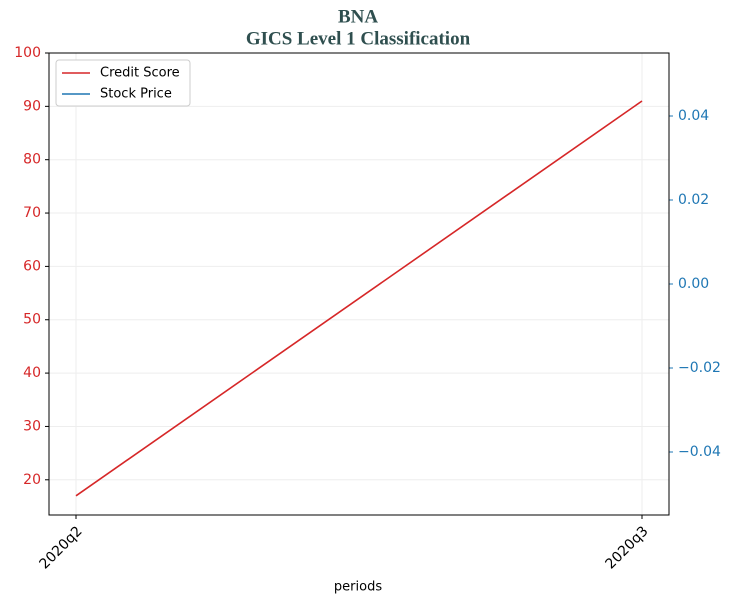 This screenshot has height=604, width=734. What do you see at coordinates (358, 16) in the screenshot?
I see `chart-title: BNA` at bounding box center [358, 16].